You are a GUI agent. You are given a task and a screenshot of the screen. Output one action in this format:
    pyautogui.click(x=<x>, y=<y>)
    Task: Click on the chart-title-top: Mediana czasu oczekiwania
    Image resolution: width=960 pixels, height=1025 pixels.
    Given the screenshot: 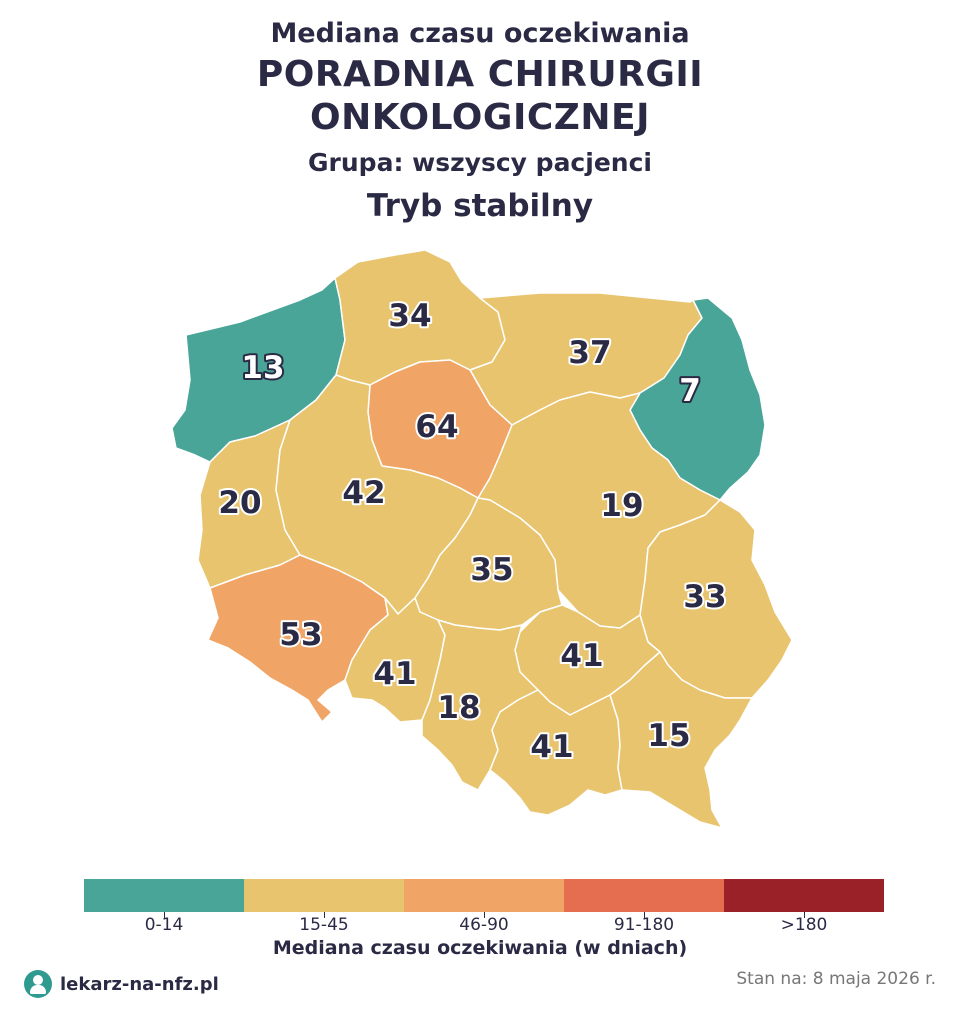 What is the action you would take?
    pyautogui.click(x=480, y=33)
    